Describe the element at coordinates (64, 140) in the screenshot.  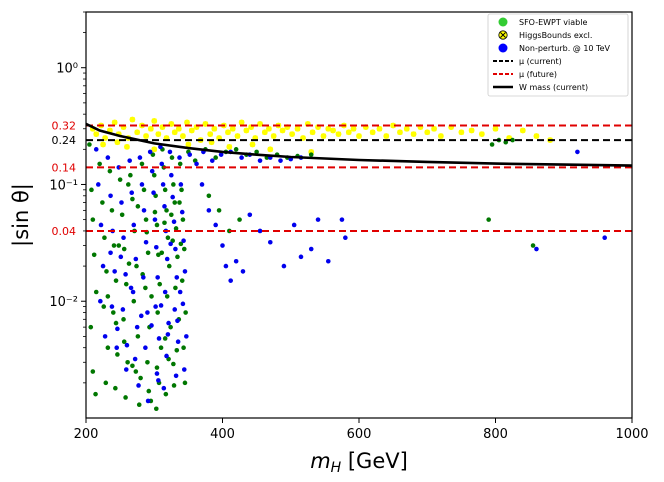
I see `reference-label-0-24: 0.24` at that location.